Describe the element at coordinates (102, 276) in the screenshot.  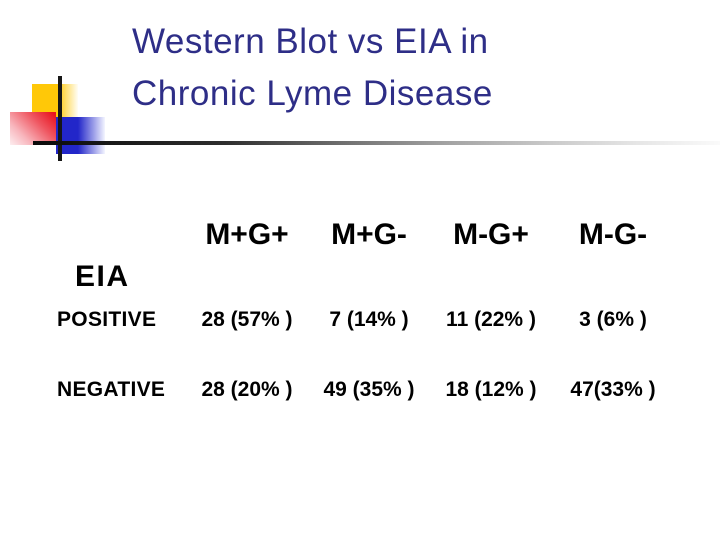
I see `corner-label-eia: EIA` at that location.